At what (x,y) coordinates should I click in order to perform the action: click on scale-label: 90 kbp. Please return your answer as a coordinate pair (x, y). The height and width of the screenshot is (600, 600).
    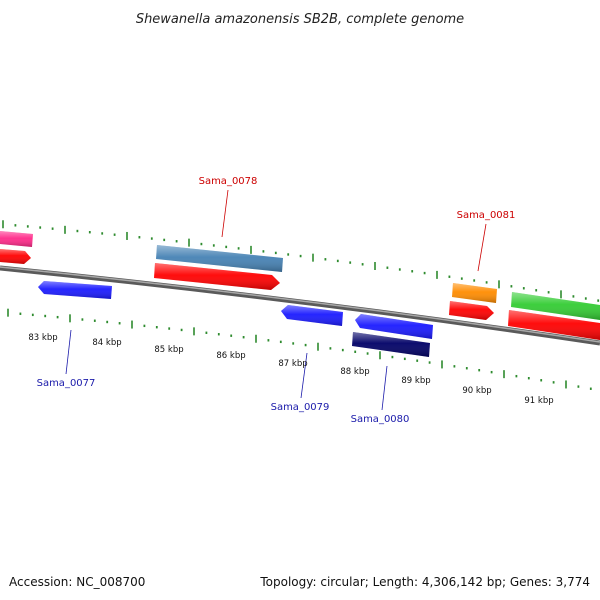
    Looking at the image, I should click on (476, 391).